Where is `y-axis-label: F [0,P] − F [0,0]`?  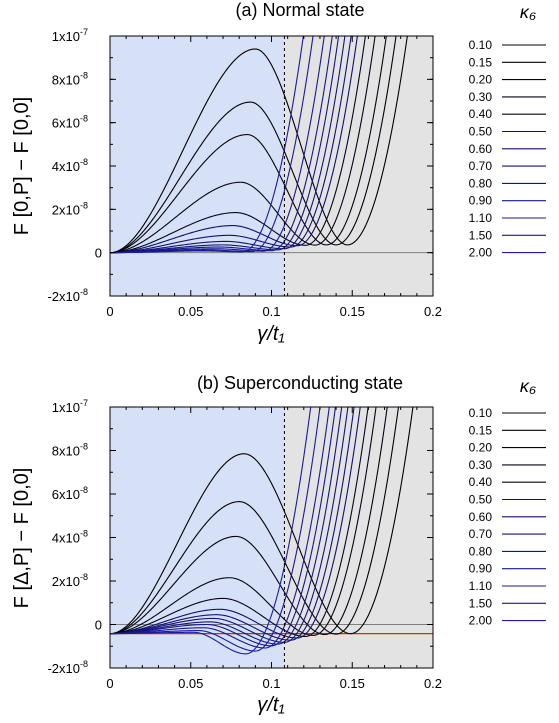
y-axis-label: F [0,P] − F [0,0] is located at coordinates (22, 166).